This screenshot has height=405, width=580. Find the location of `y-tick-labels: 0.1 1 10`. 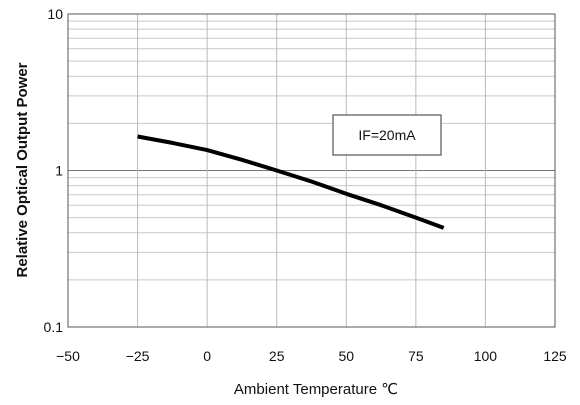

y-tick-labels: 0.1 1 10 is located at coordinates (54, 170).